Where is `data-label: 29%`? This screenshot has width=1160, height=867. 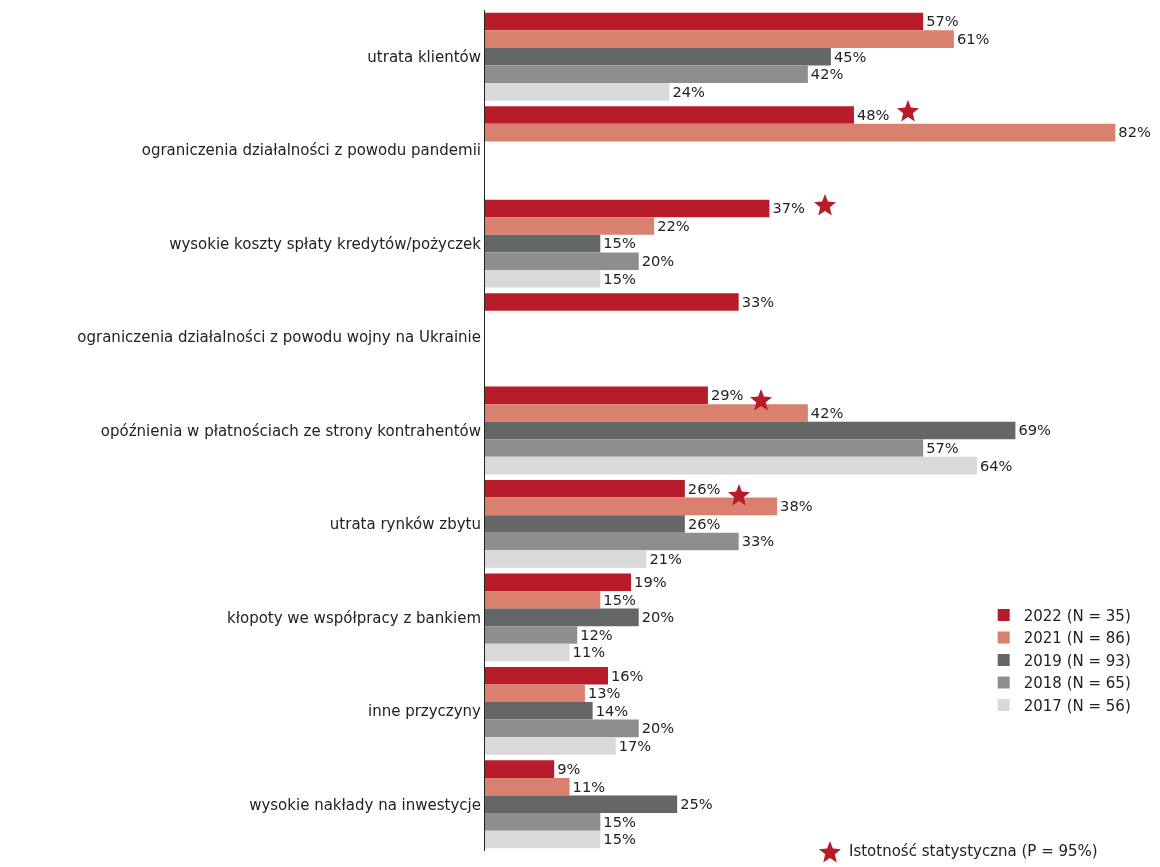 data-label: 29% is located at coordinates (727, 395).